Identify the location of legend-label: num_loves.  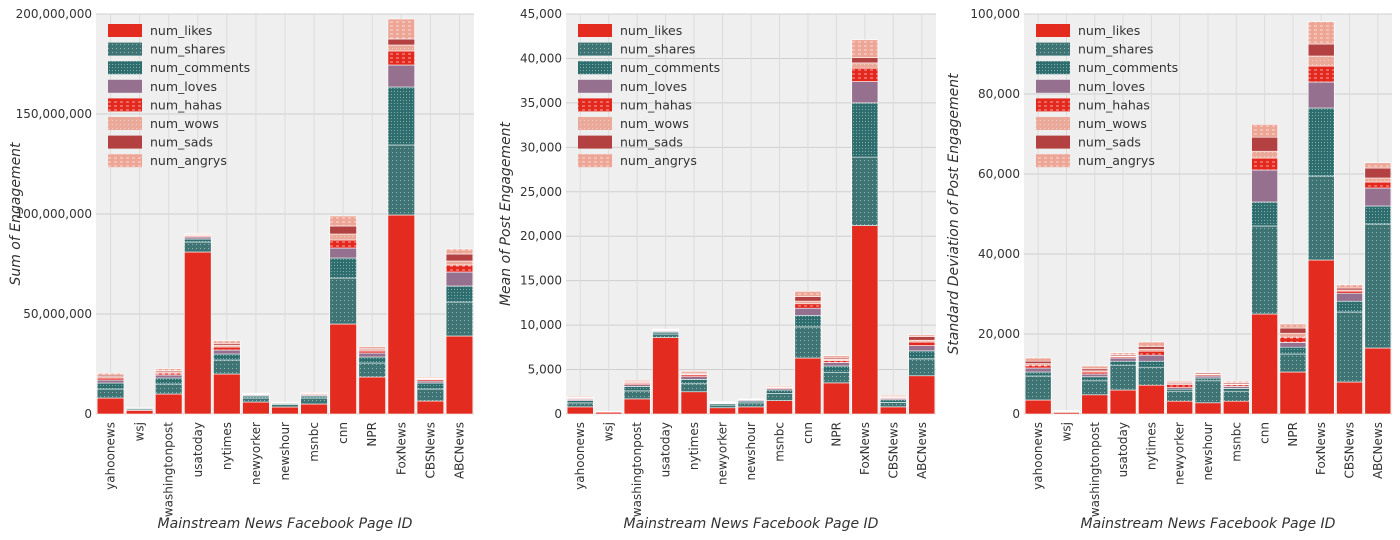
(183, 86).